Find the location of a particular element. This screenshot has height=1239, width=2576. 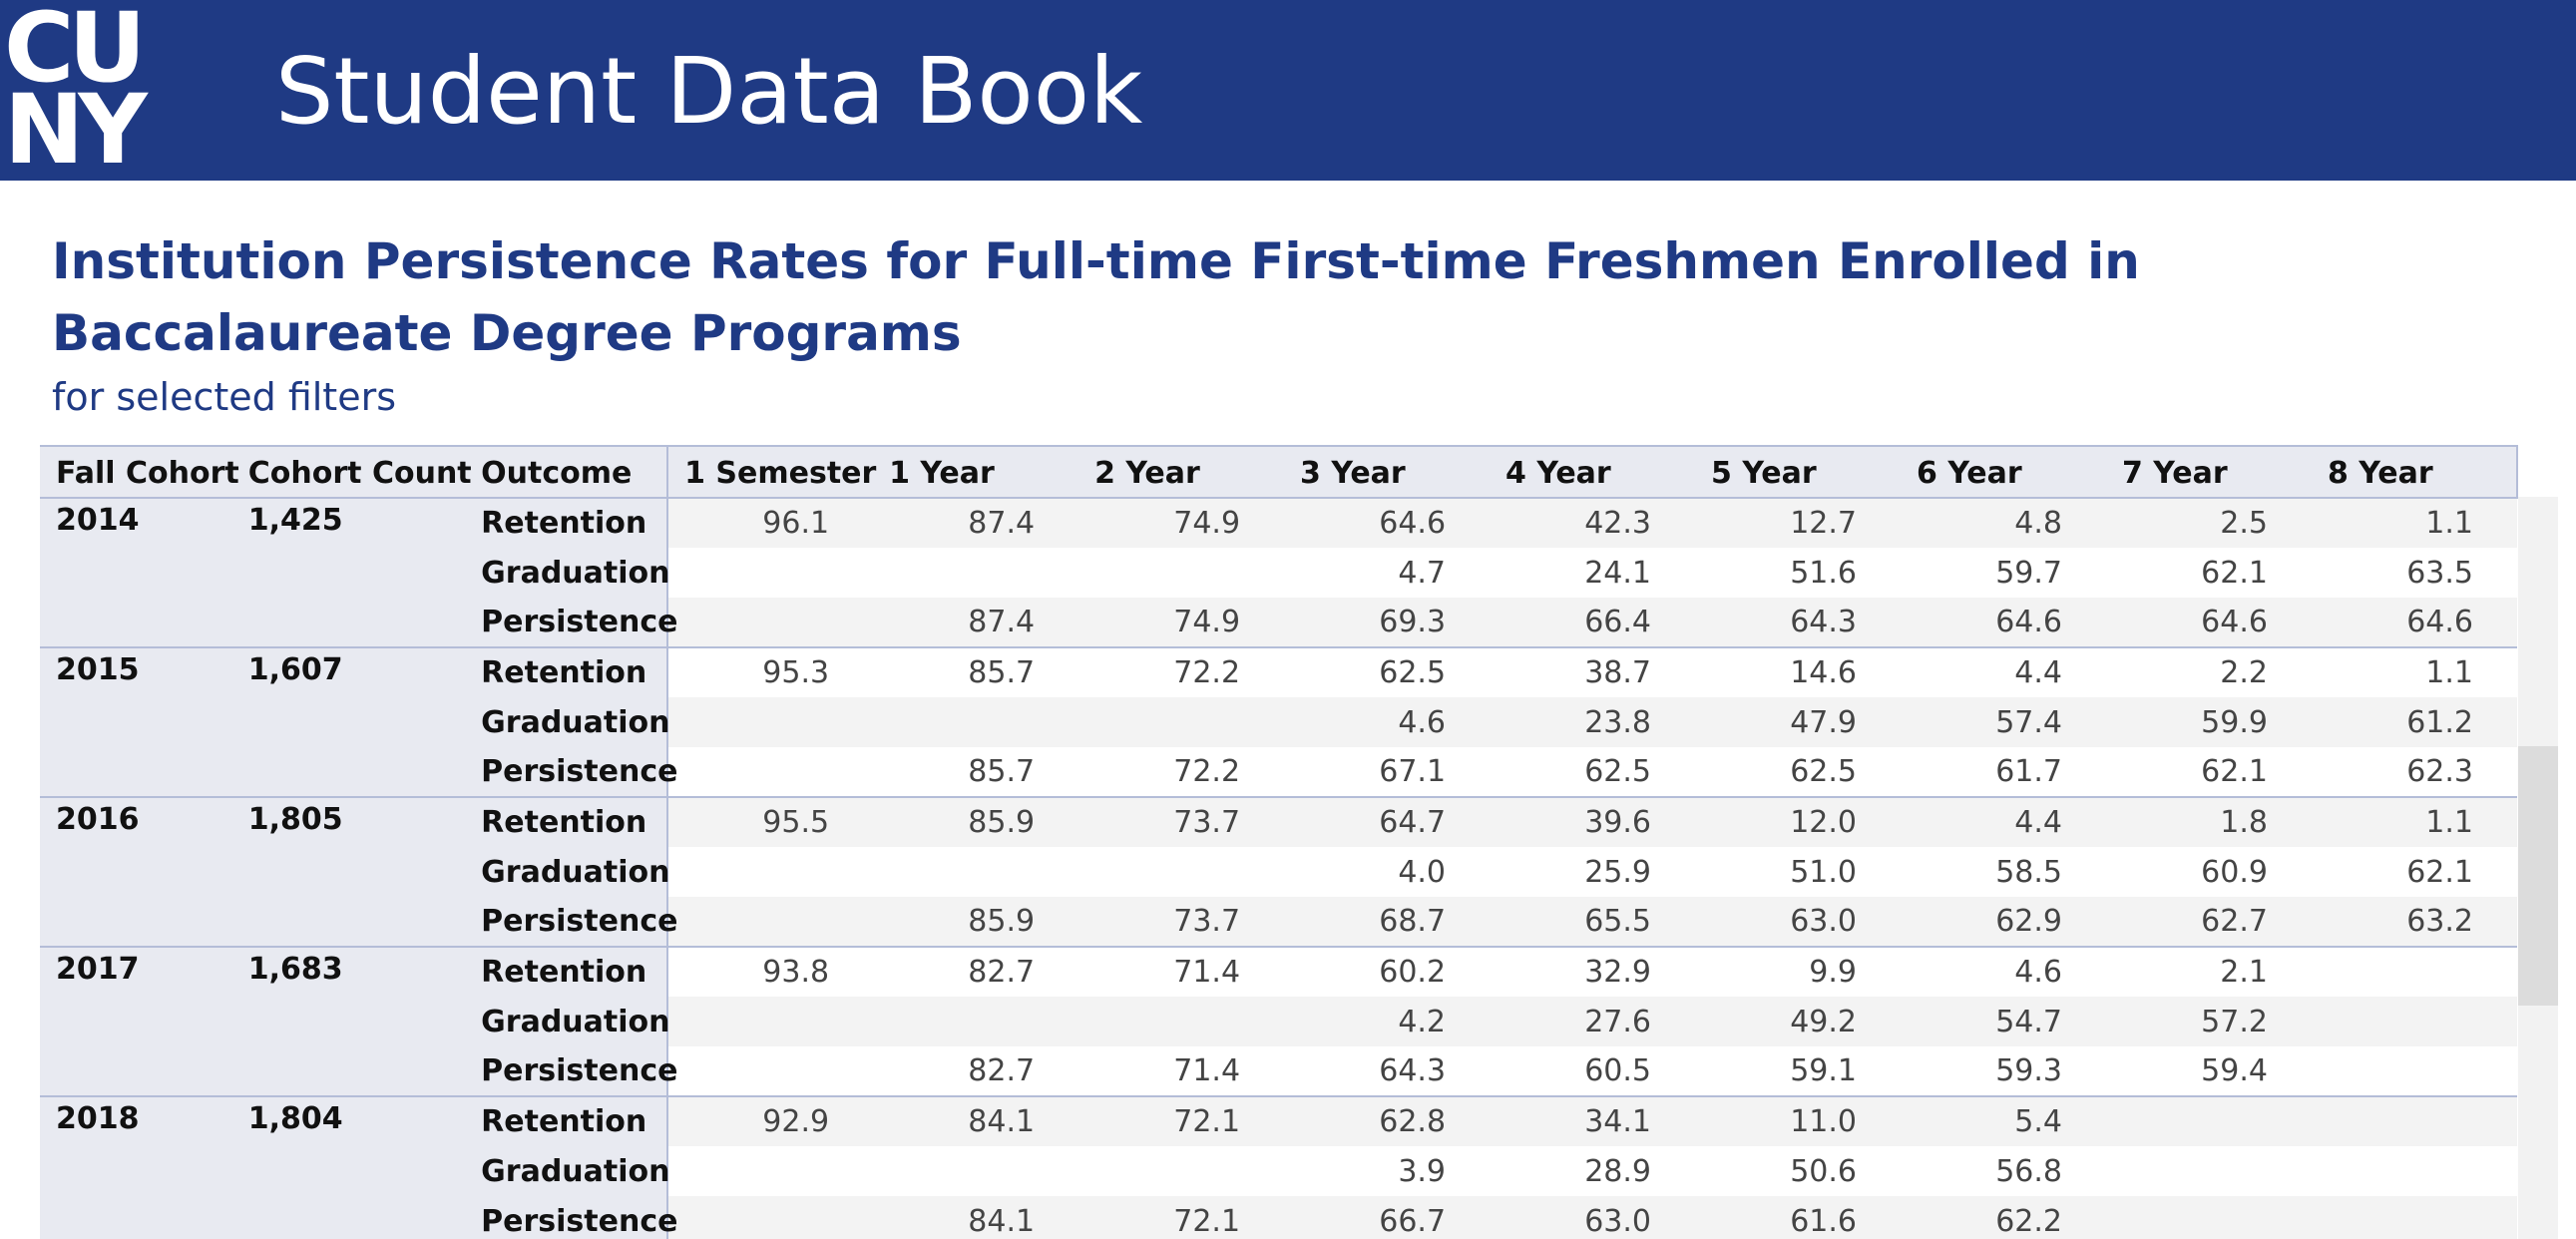

column-header: 6 Year is located at coordinates (2003, 472).